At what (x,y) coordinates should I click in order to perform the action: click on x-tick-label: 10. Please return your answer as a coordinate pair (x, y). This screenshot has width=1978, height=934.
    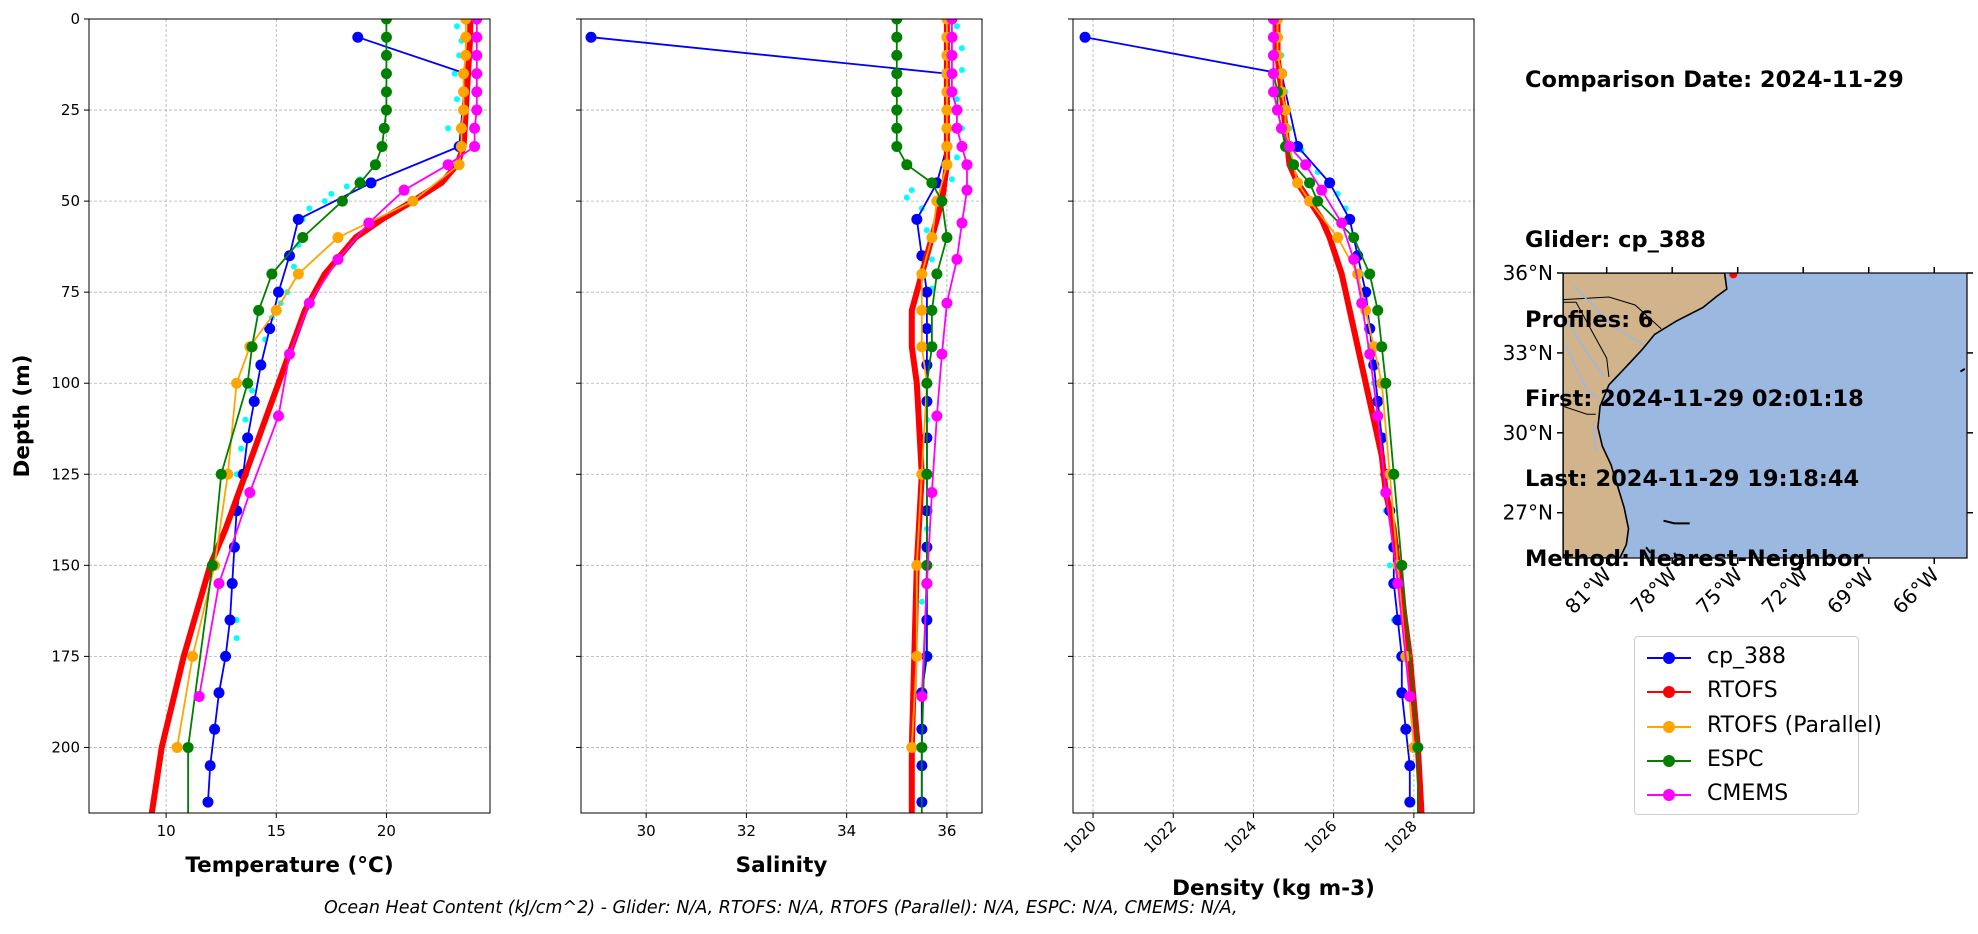
    Looking at the image, I should click on (166, 831).